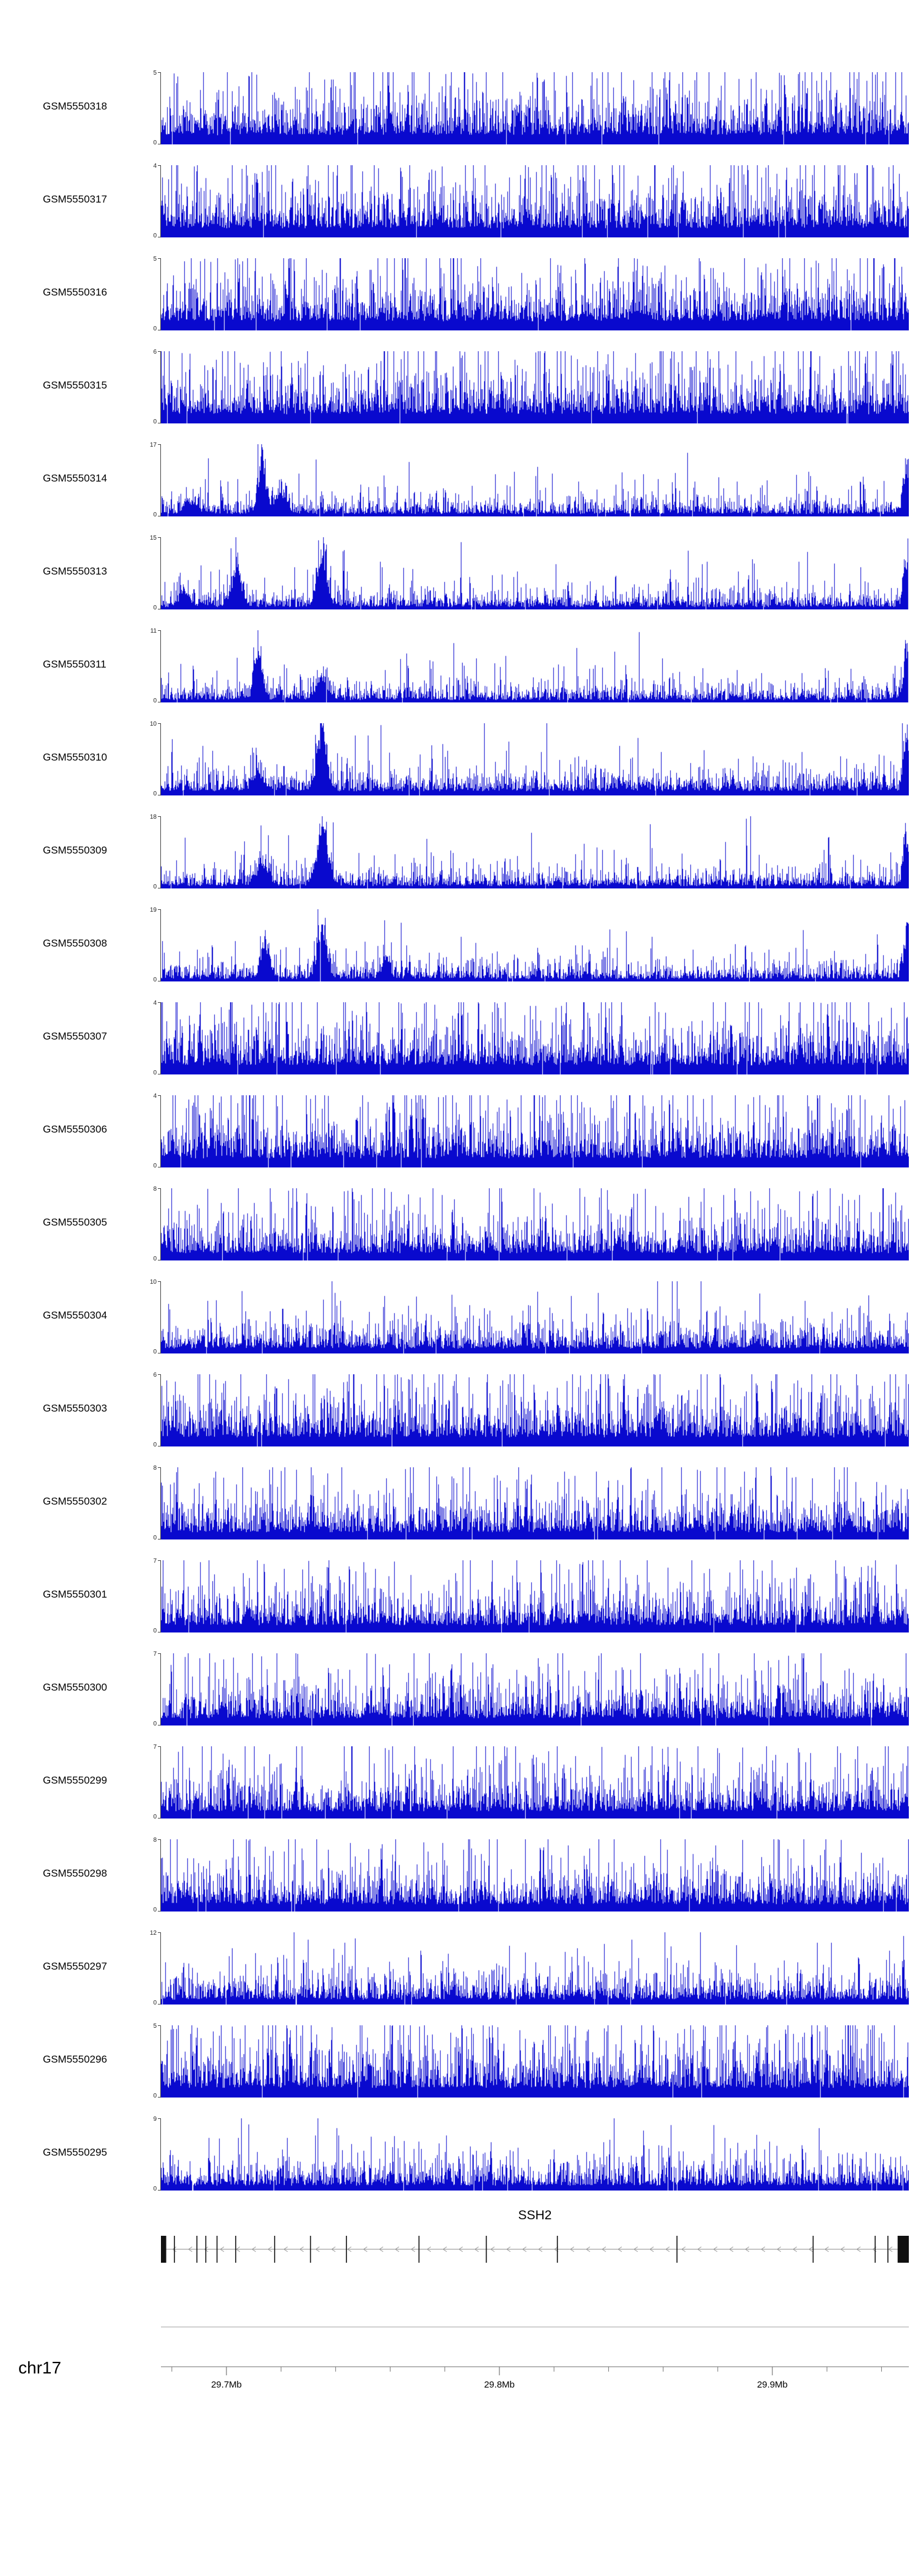 The width and height of the screenshot is (918, 2576). What do you see at coordinates (149, 2154) in the screenshot?
I see `track-y-axis: 9 0` at bounding box center [149, 2154].